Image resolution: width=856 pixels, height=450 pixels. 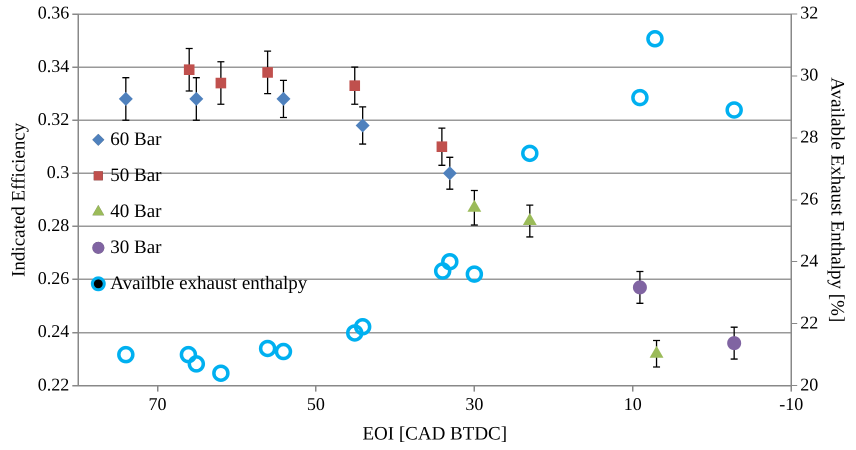 What do you see at coordinates (54, 278) in the screenshot?
I see `y-tick-label: 0.26` at bounding box center [54, 278].